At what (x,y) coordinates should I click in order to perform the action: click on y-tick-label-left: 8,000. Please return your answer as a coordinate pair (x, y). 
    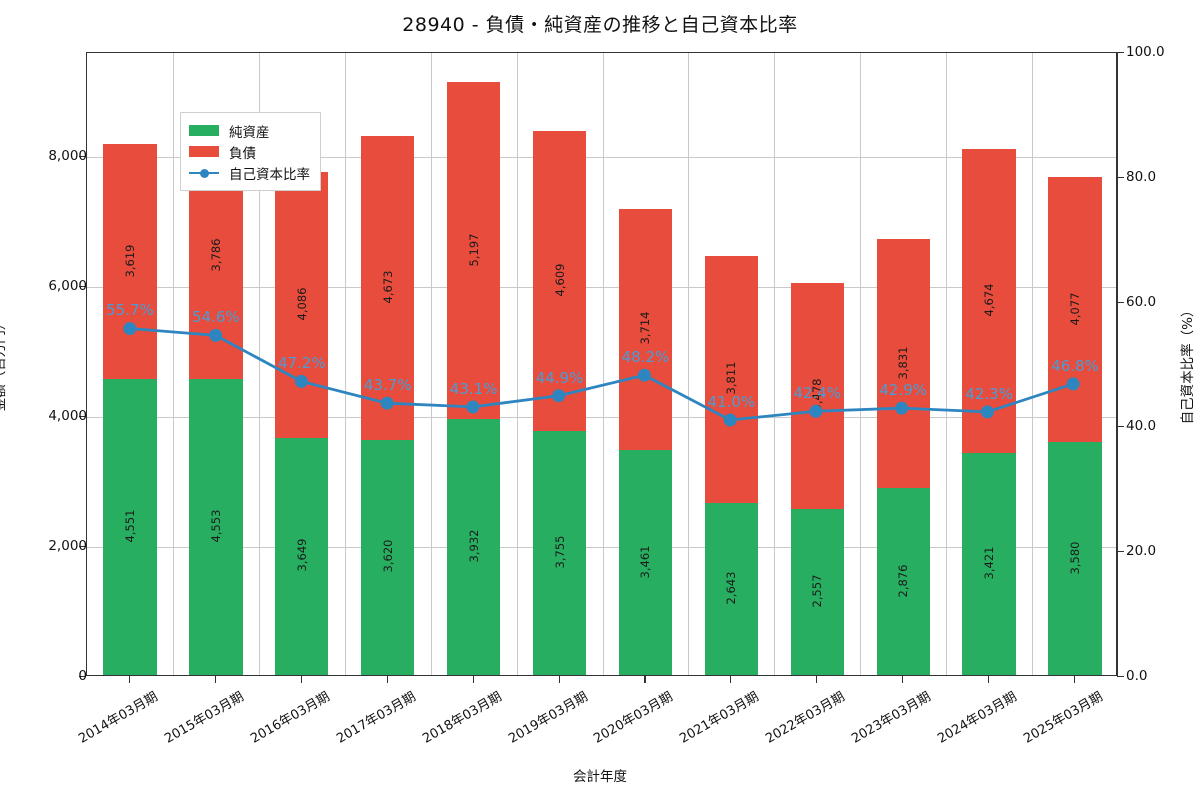
    Looking at the image, I should click on (67, 156).